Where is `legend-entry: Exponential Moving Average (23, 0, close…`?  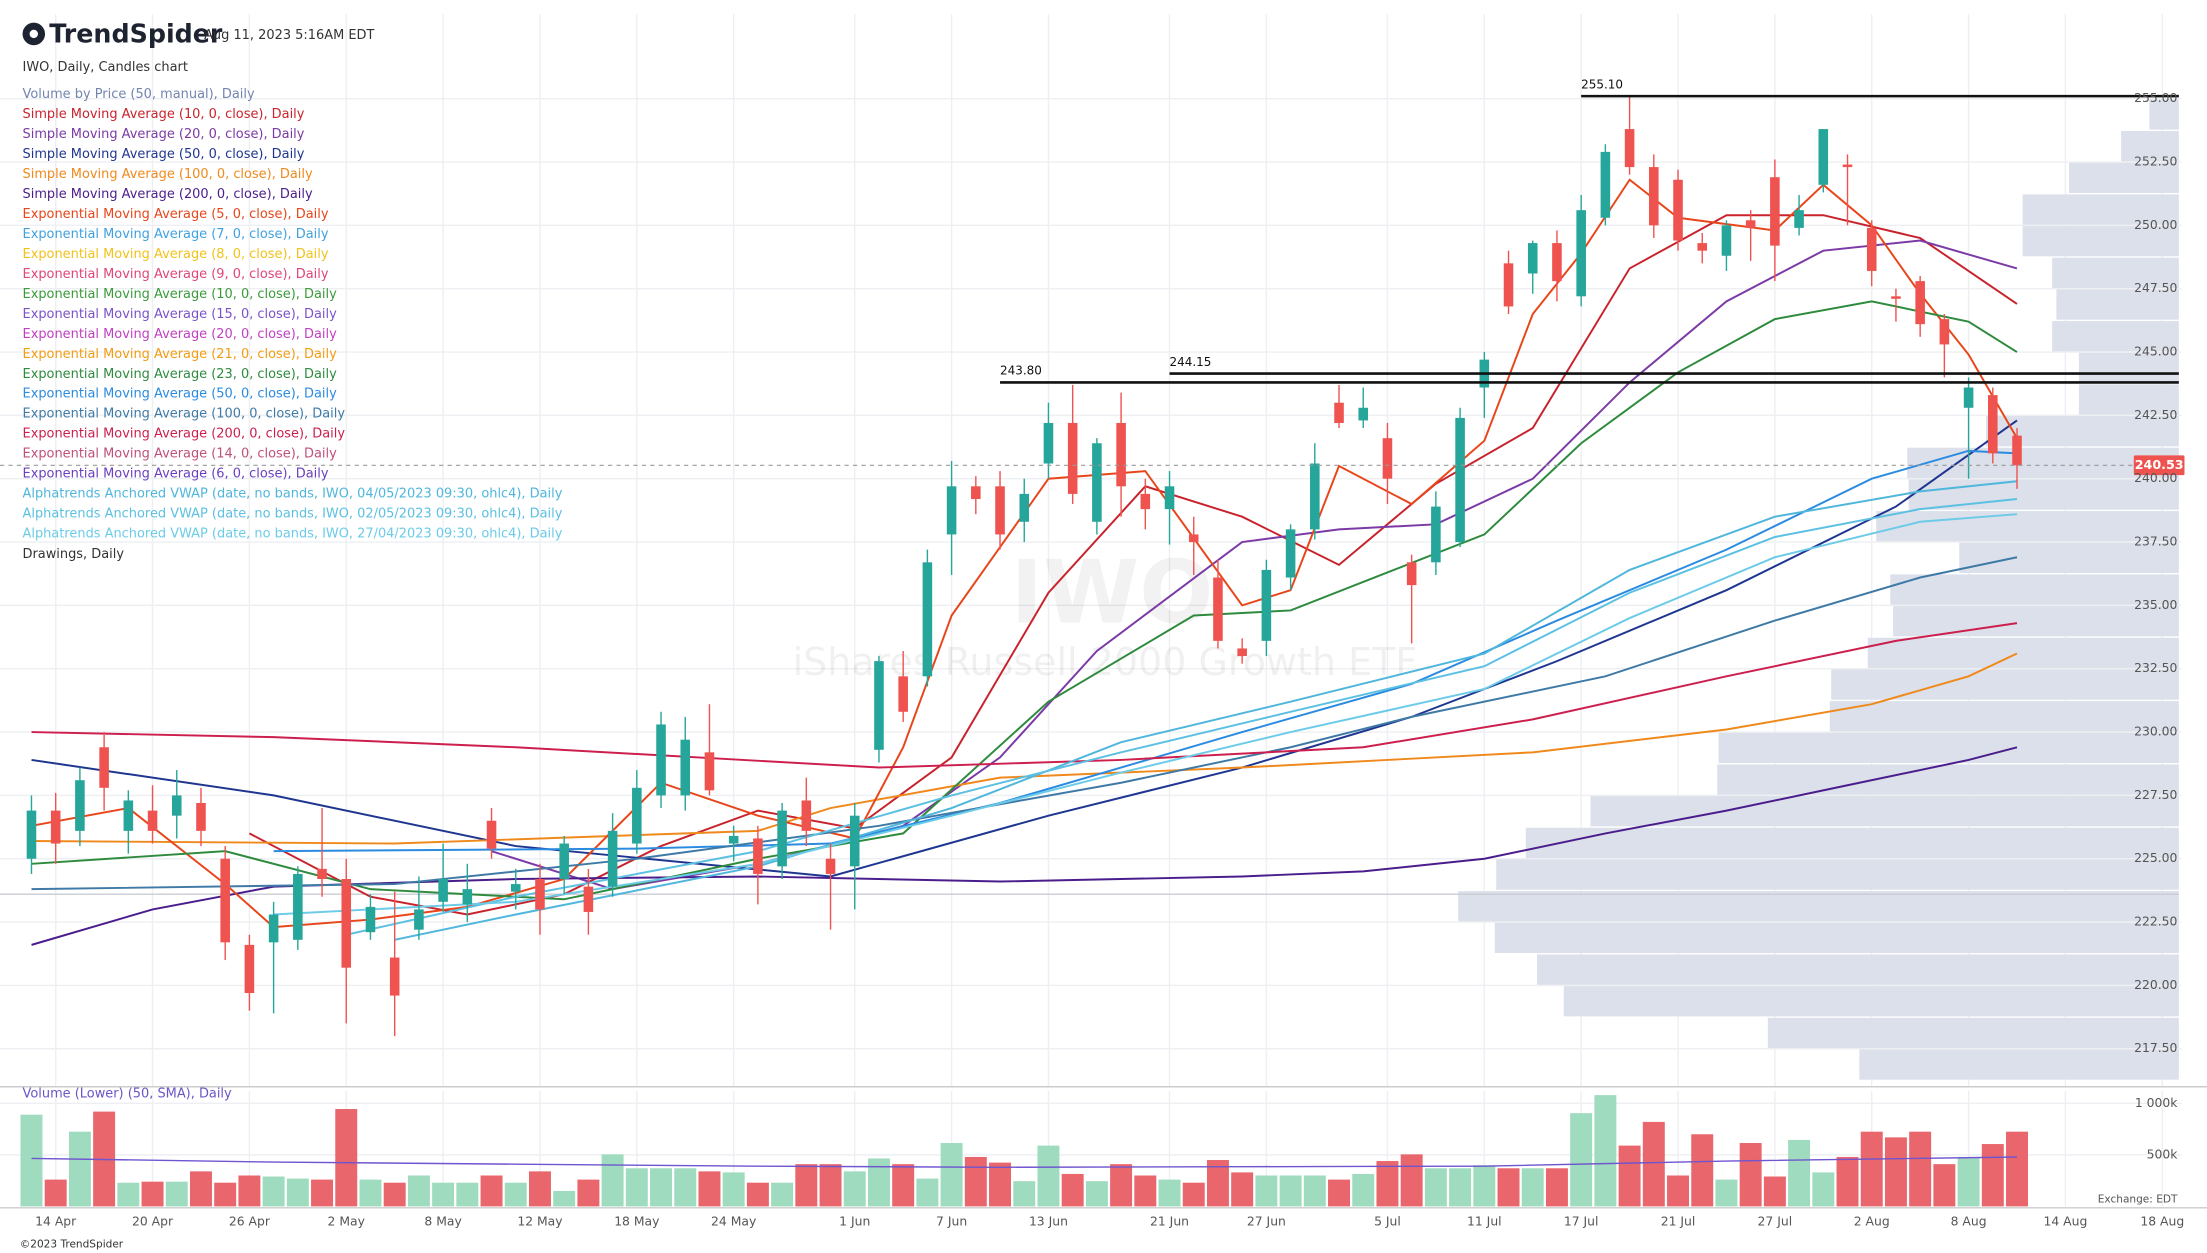 legend-entry: Exponential Moving Average (23, 0, close… is located at coordinates (180, 374).